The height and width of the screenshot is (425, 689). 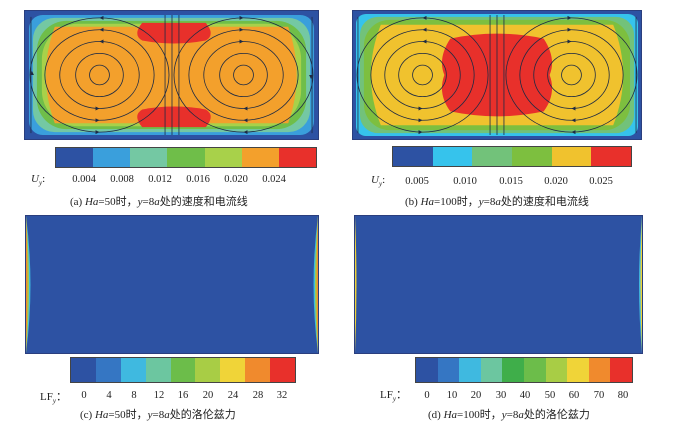 What do you see at coordinates (599, 395) in the screenshot?
I see `colorbar-tick-label: 70` at bounding box center [599, 395].